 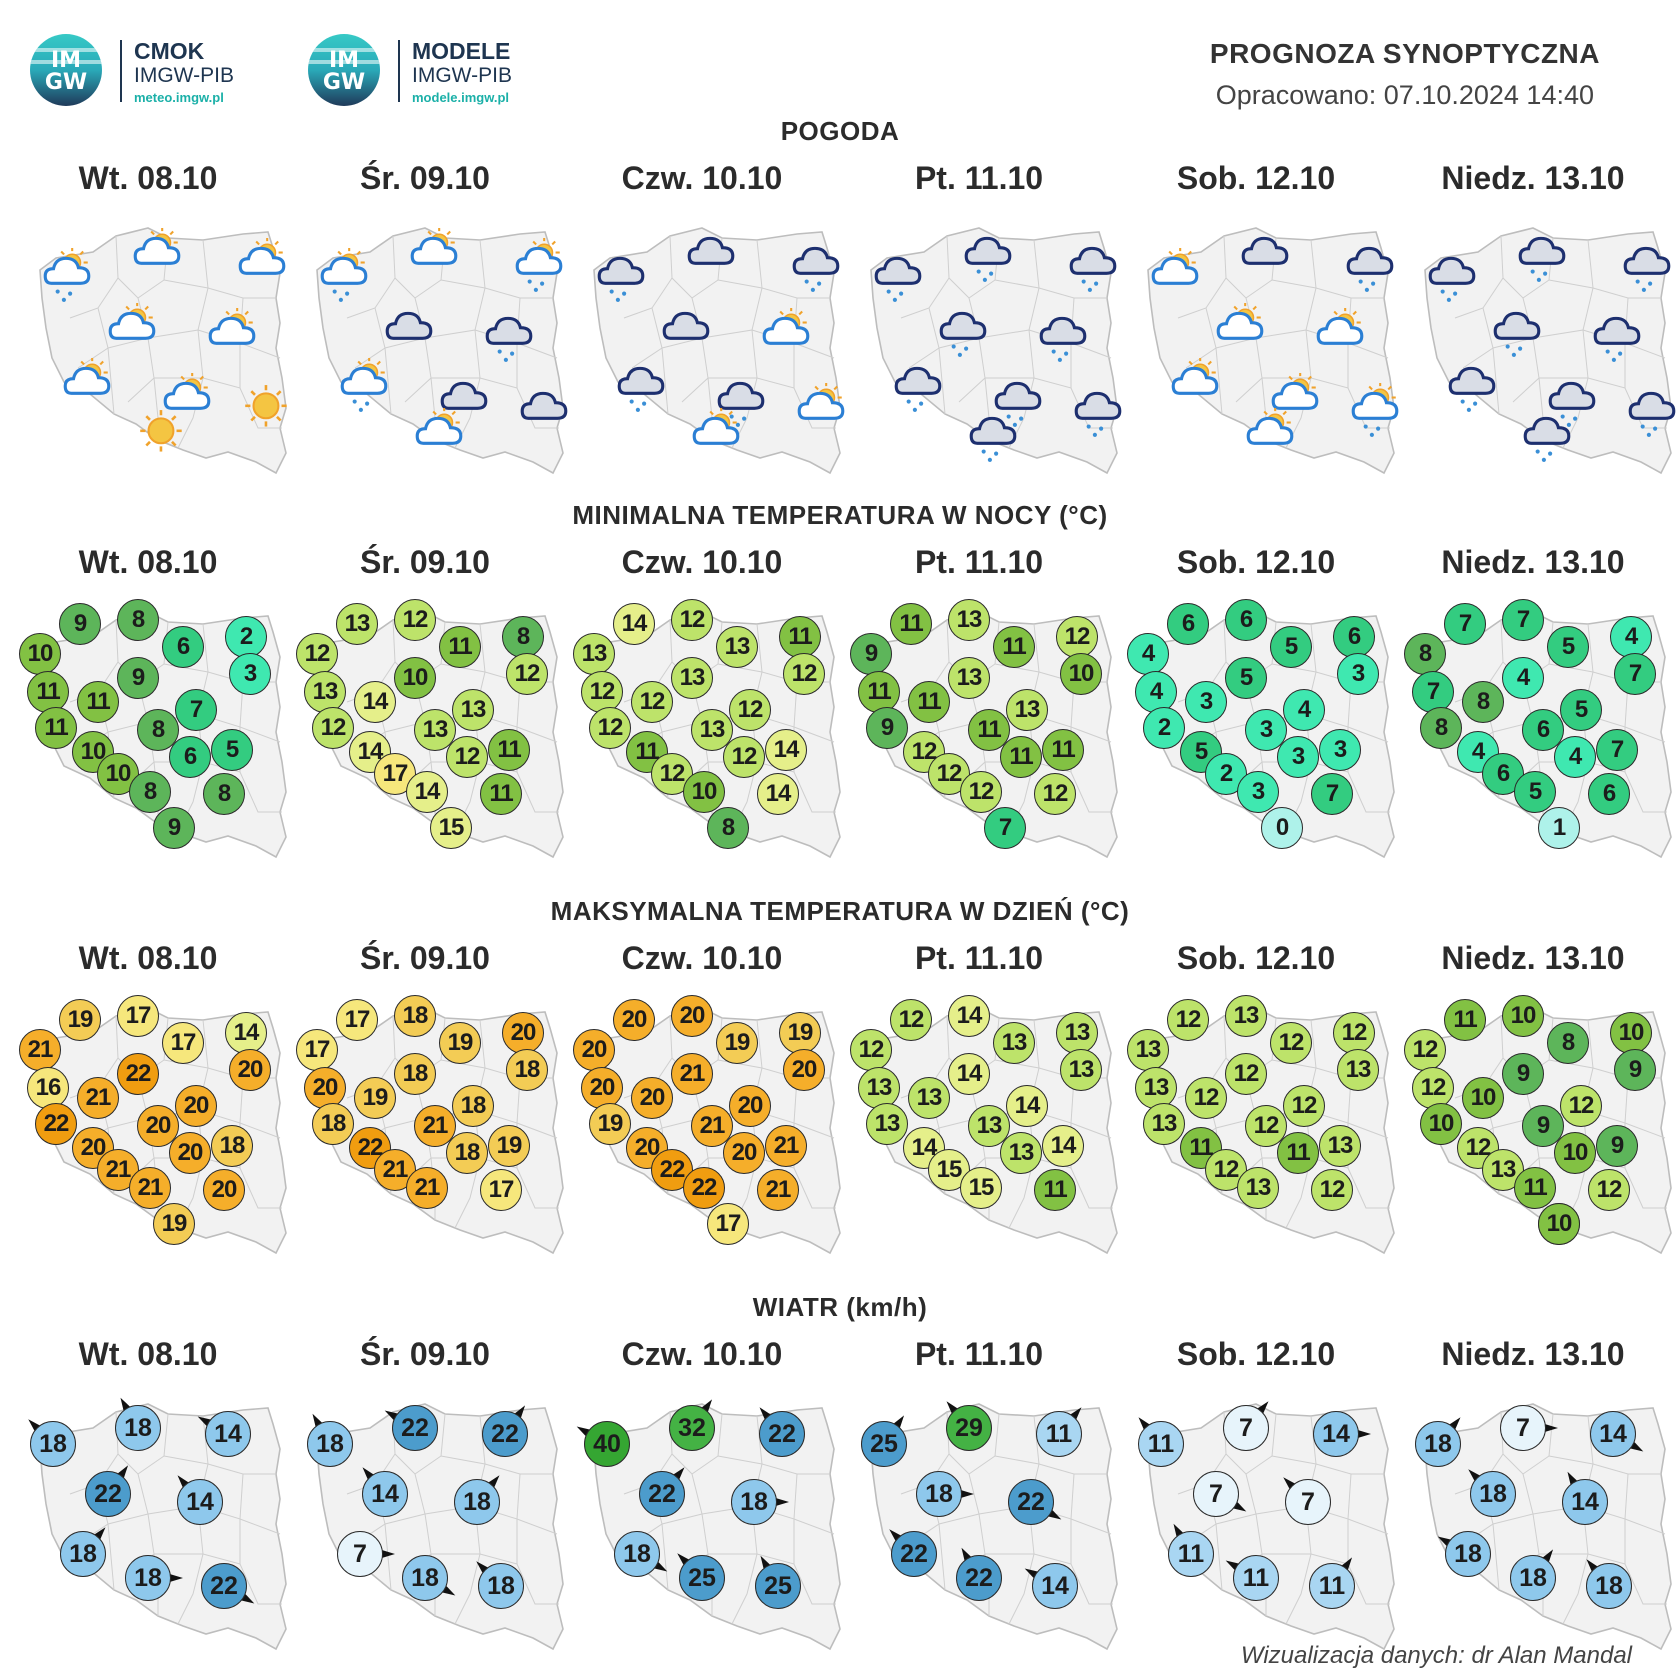 What do you see at coordinates (370, 1148) in the screenshot?
I see `temp-marker: 22` at bounding box center [370, 1148].